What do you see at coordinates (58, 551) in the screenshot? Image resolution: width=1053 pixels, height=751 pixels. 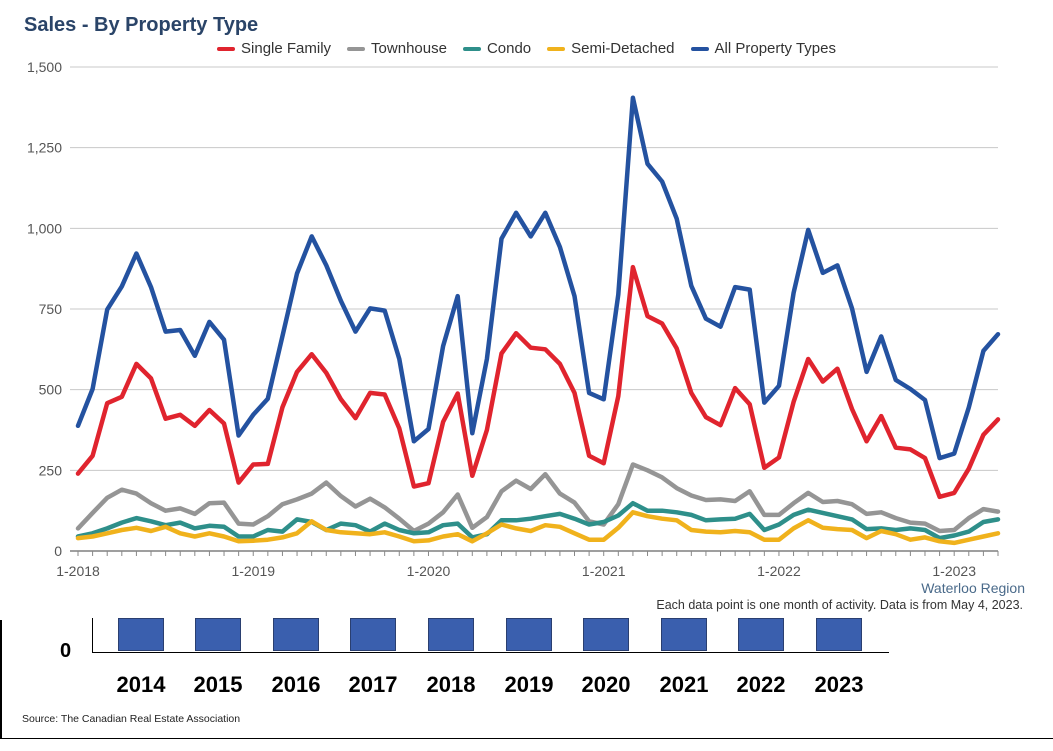 I see `y-tick-label: 0` at bounding box center [58, 551].